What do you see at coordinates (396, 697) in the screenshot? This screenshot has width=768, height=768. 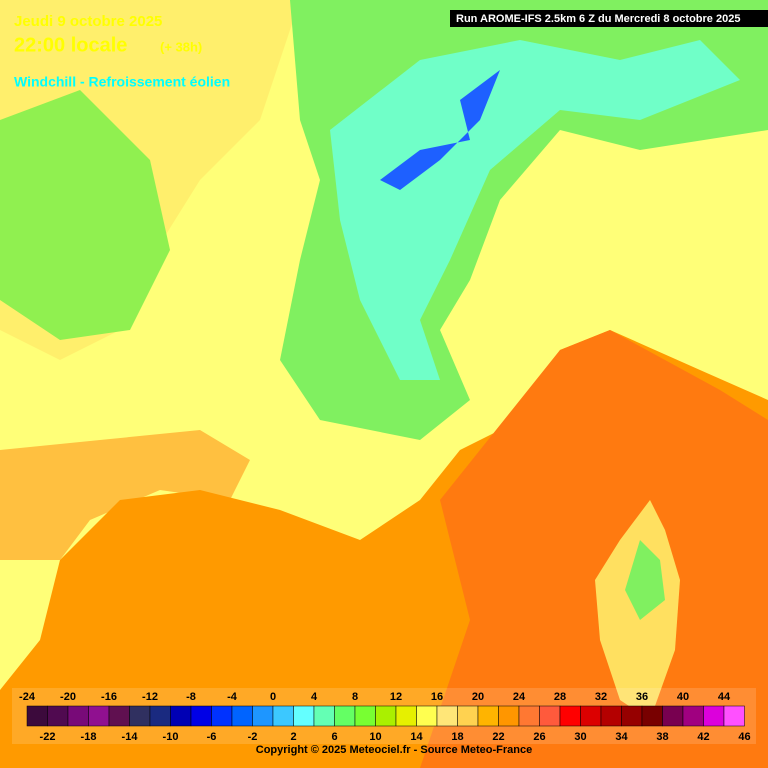 I see `legend-label: 12` at bounding box center [396, 697].